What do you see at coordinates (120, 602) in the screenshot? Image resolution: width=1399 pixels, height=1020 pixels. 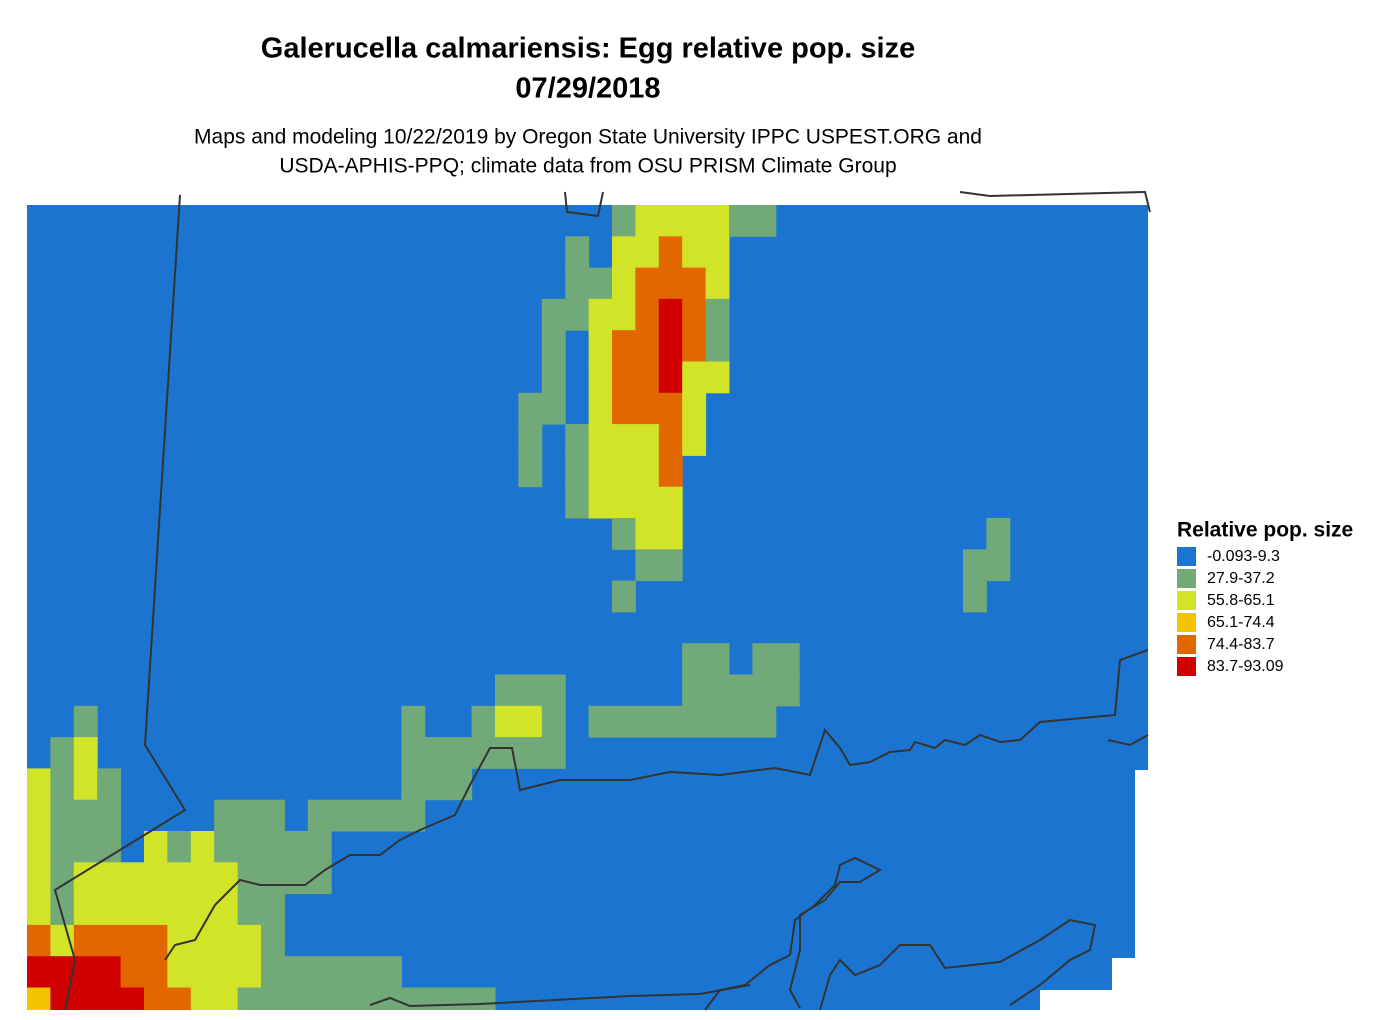 I see `state-border` at bounding box center [120, 602].